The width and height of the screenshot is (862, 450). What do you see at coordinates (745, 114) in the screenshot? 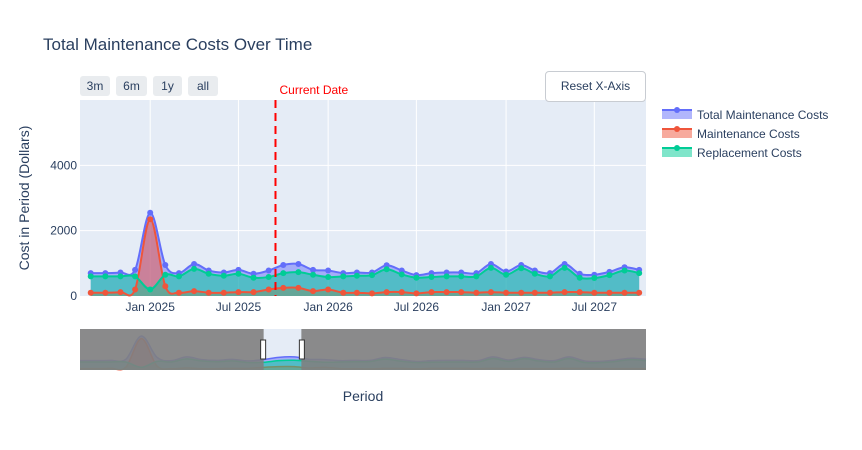
I see `legend-item: Total Maintenance Costs` at bounding box center [745, 114].